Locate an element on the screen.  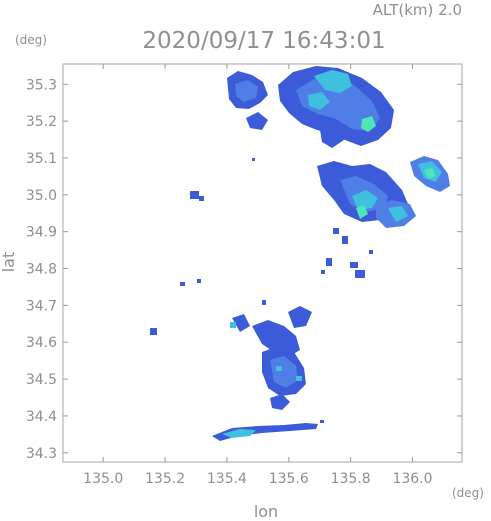
y-tick-label: 35.2 is located at coordinates (41, 122).